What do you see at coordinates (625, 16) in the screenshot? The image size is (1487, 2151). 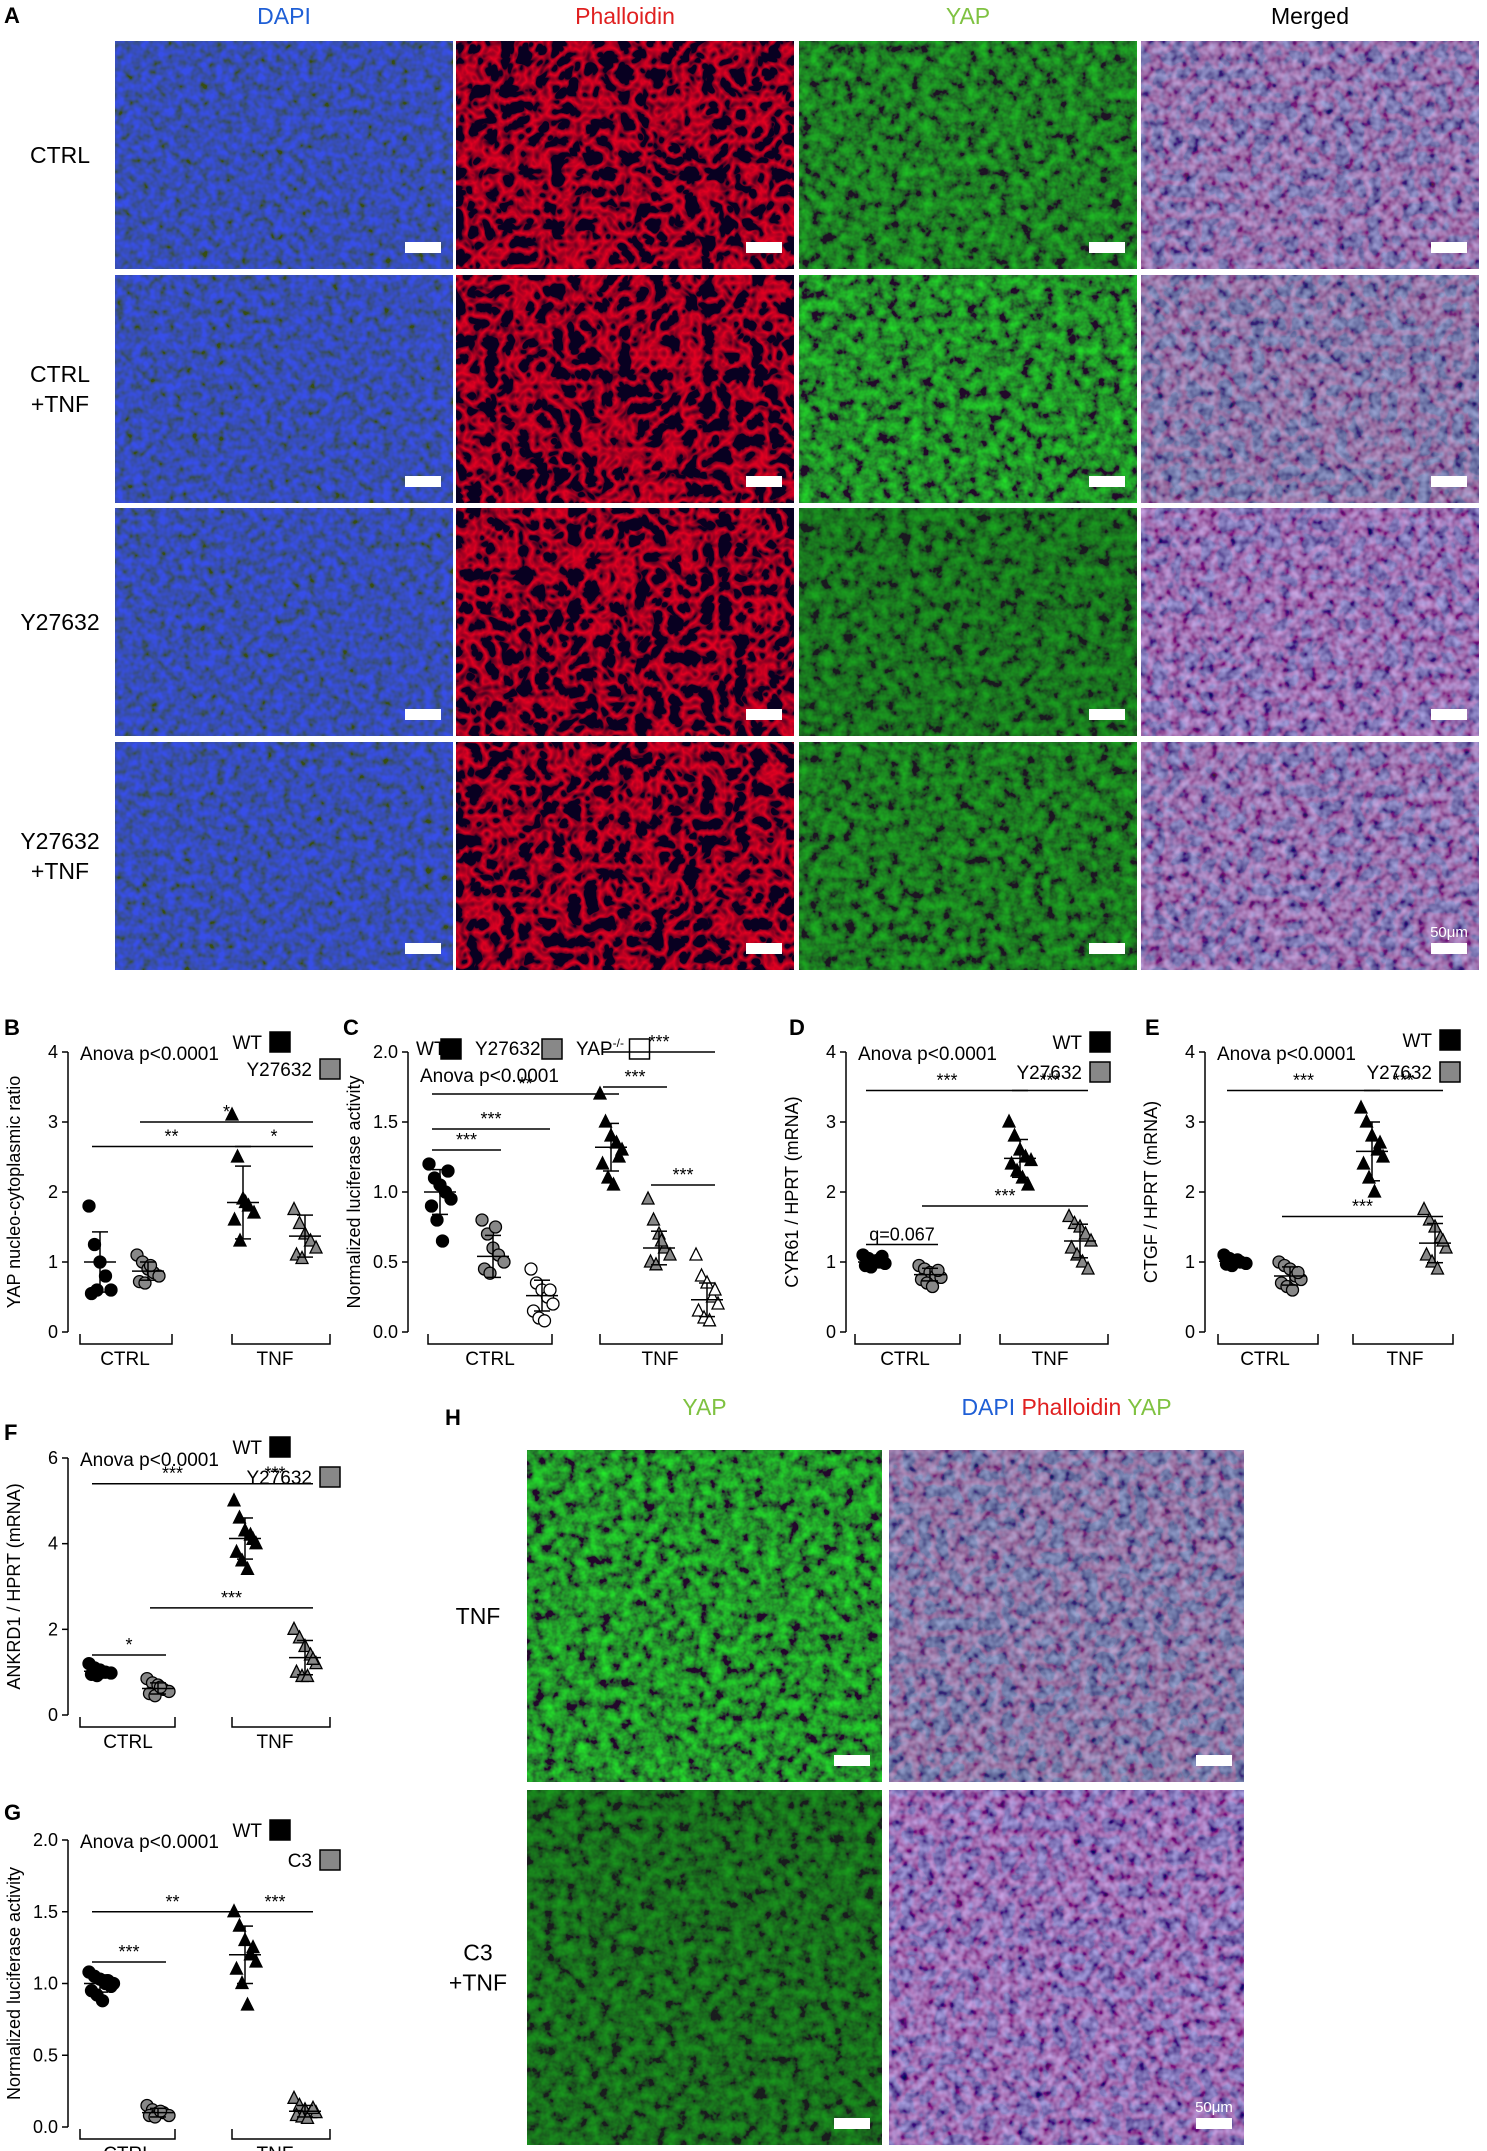 I see `column-header-phal: Phalloidin` at bounding box center [625, 16].